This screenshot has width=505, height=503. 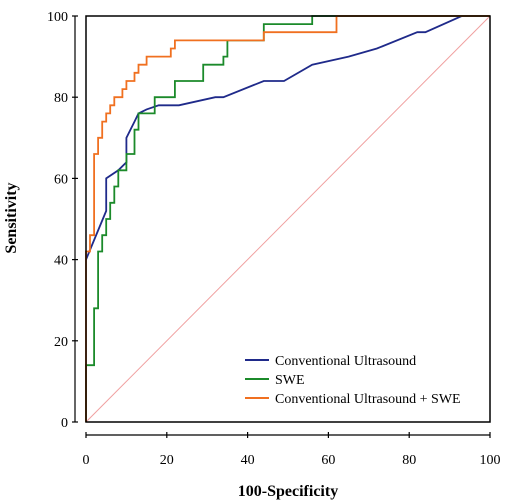 What do you see at coordinates (345, 361) in the screenshot?
I see `legend-label: Conventional Ultrasound` at bounding box center [345, 361].